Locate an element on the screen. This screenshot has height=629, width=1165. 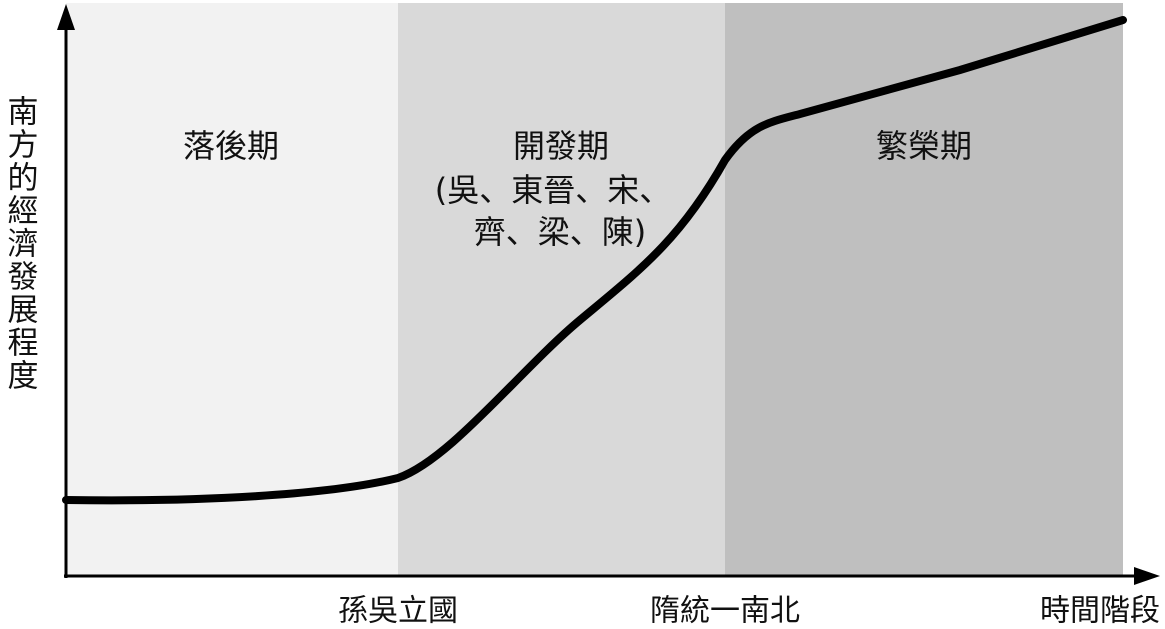
y-axis-label: 南方的經濟發展程度 is located at coordinates (20, 243).